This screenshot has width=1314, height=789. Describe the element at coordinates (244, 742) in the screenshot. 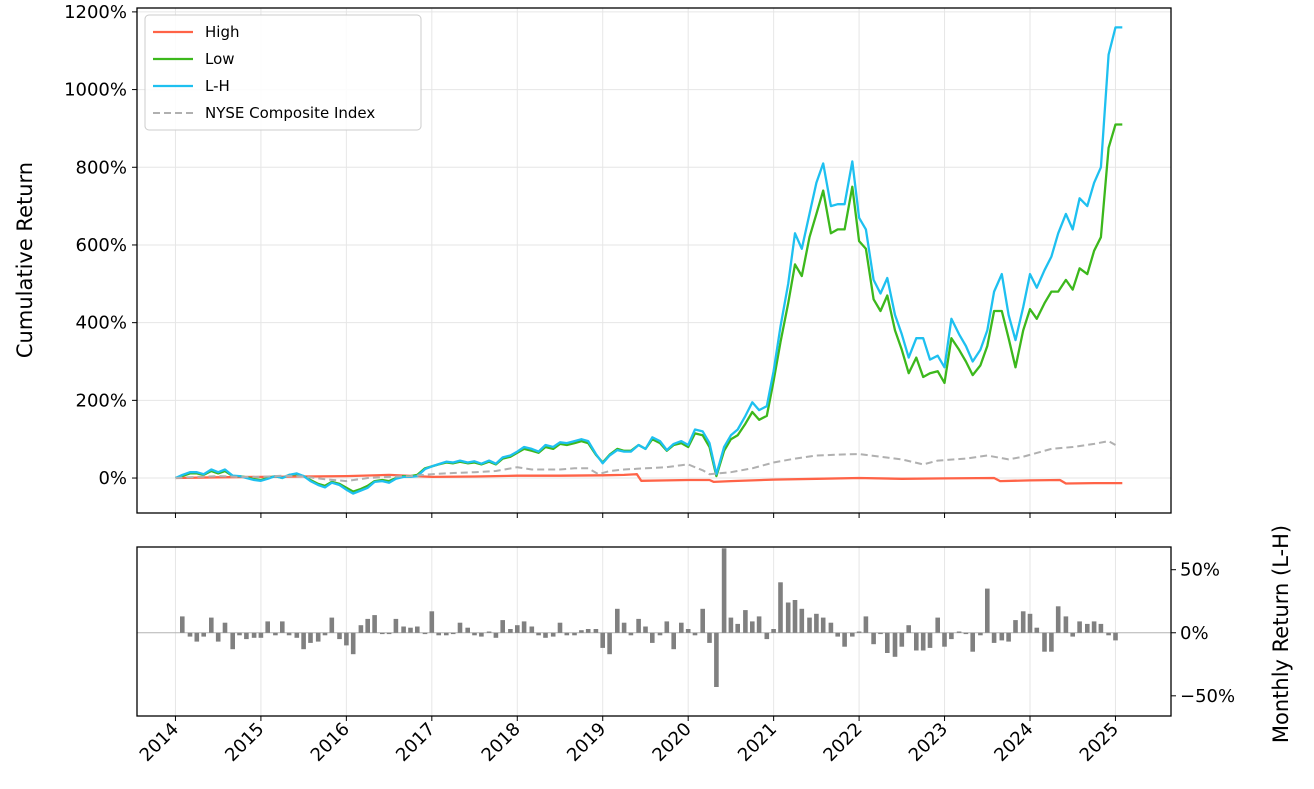

I see `x-tick-label: 2015` at that location.